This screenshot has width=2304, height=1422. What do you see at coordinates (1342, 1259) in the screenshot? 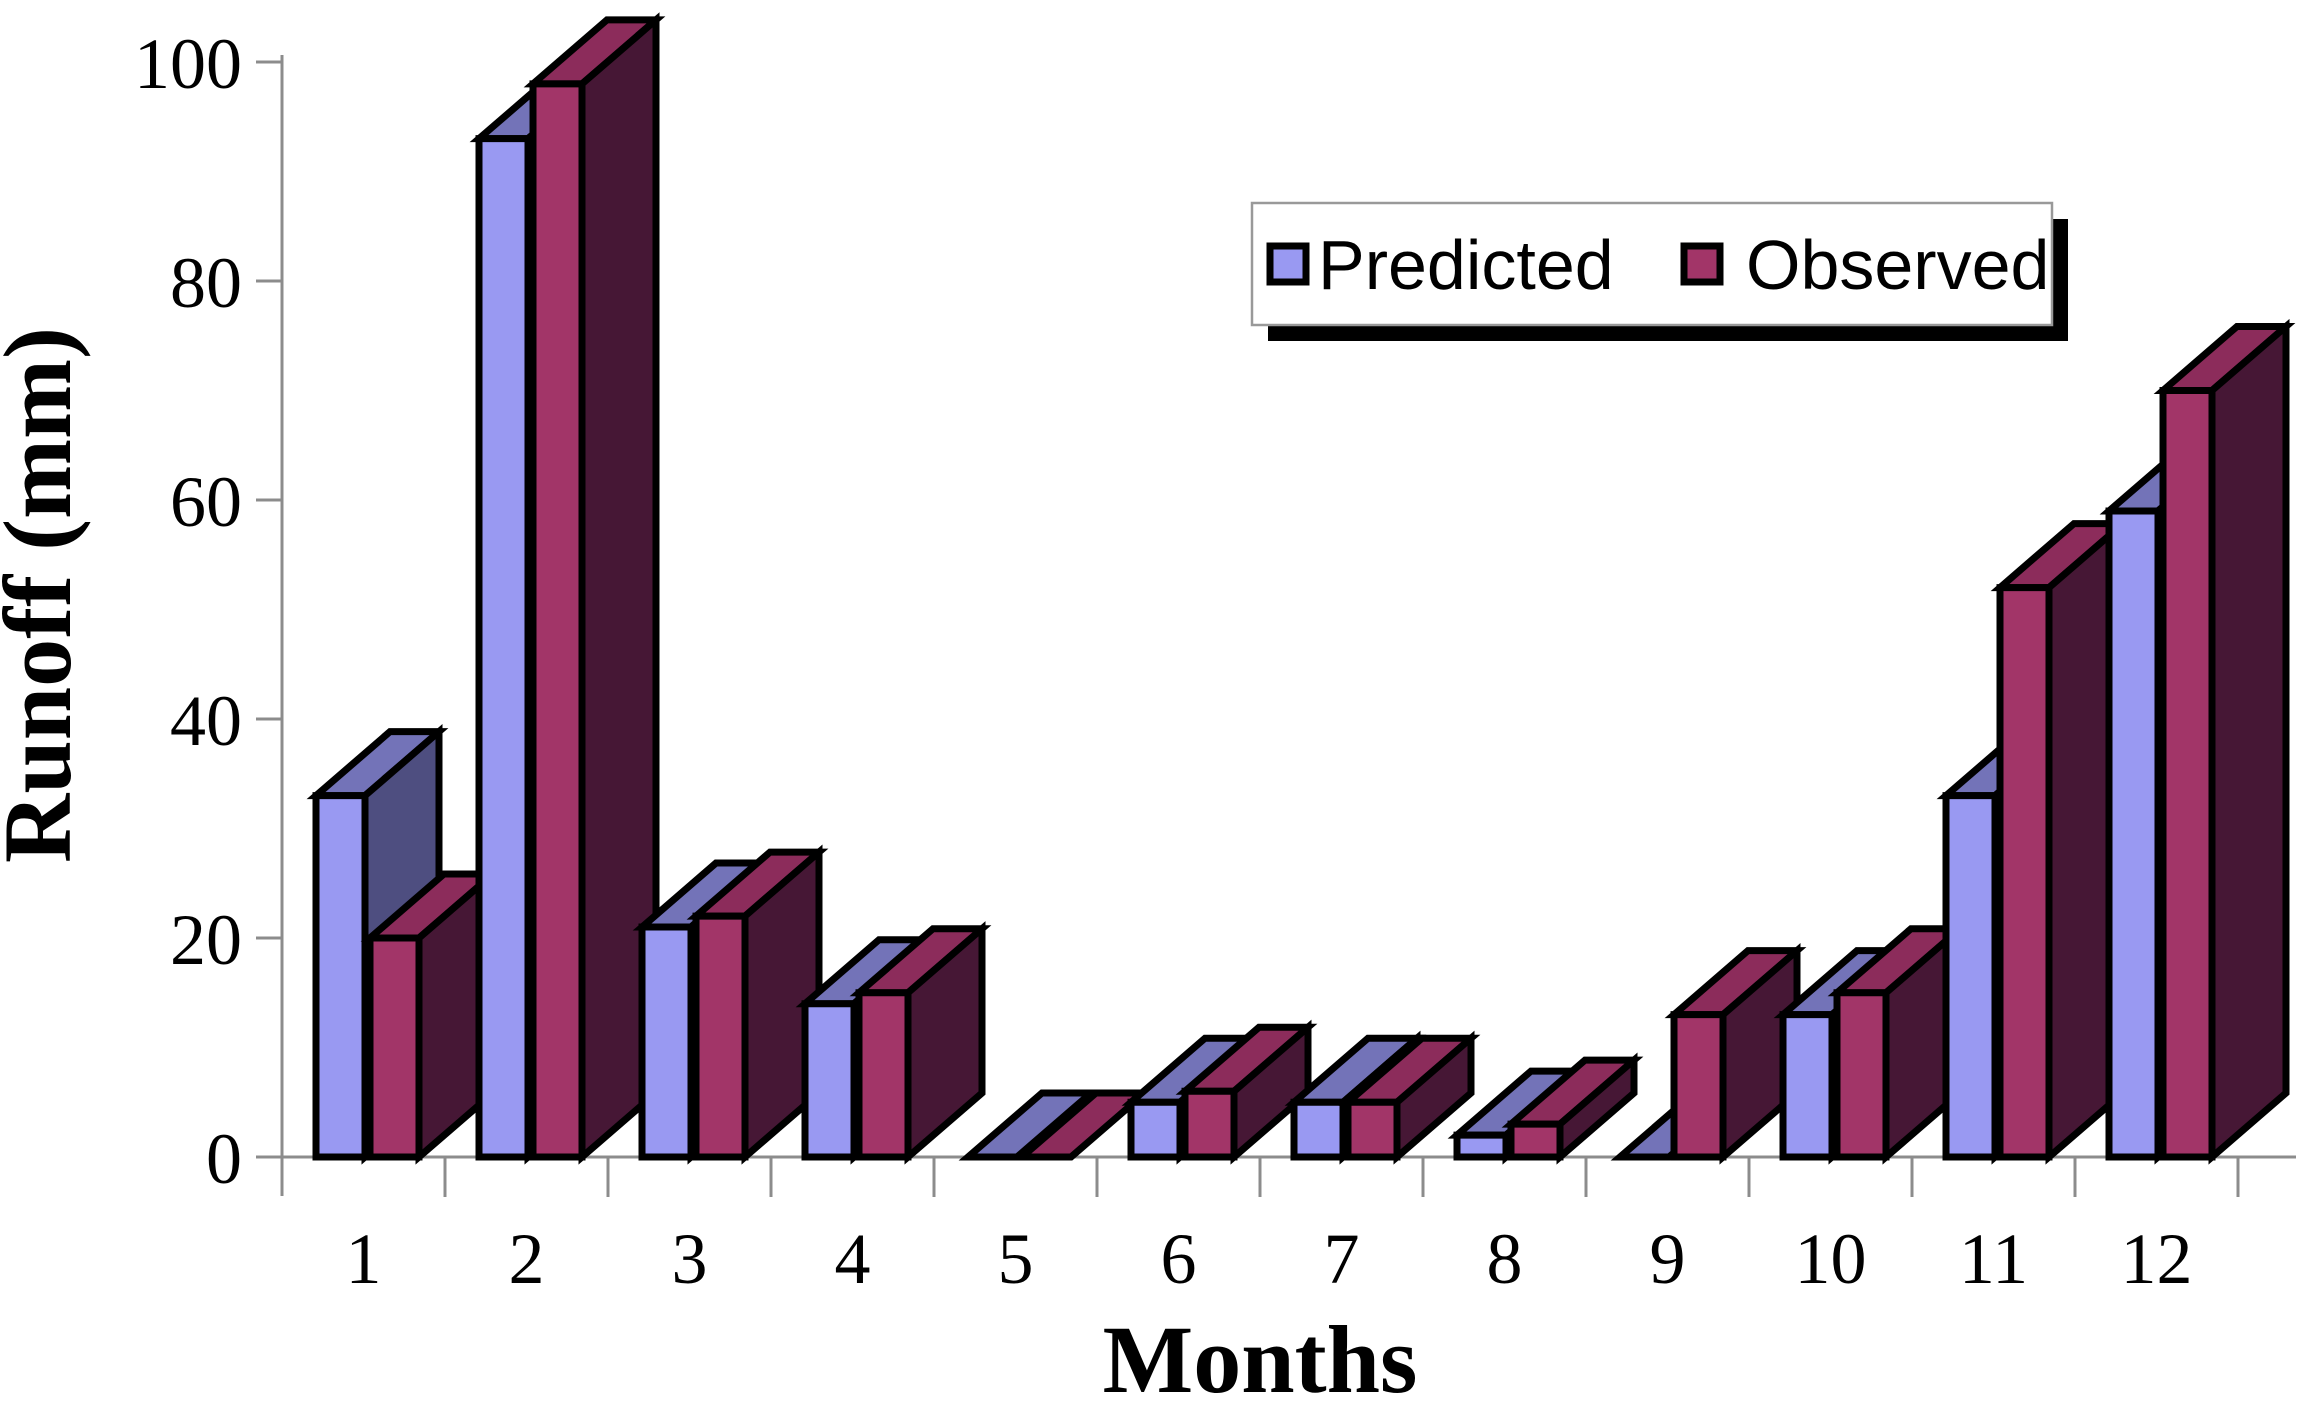
I see `x-tick-label: 7` at bounding box center [1342, 1259].